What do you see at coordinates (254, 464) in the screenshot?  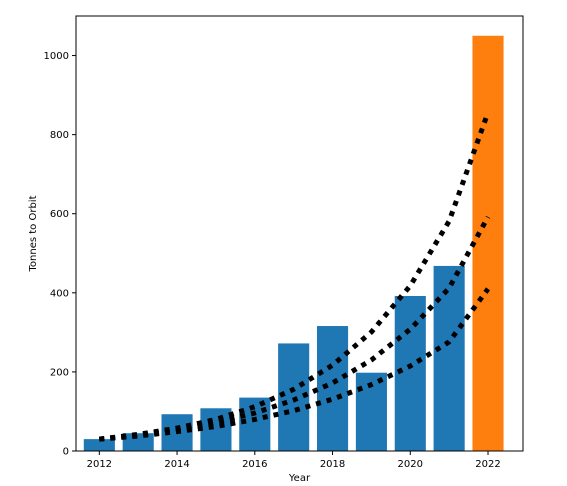 I see `x-tick-label: 2016` at bounding box center [254, 464].